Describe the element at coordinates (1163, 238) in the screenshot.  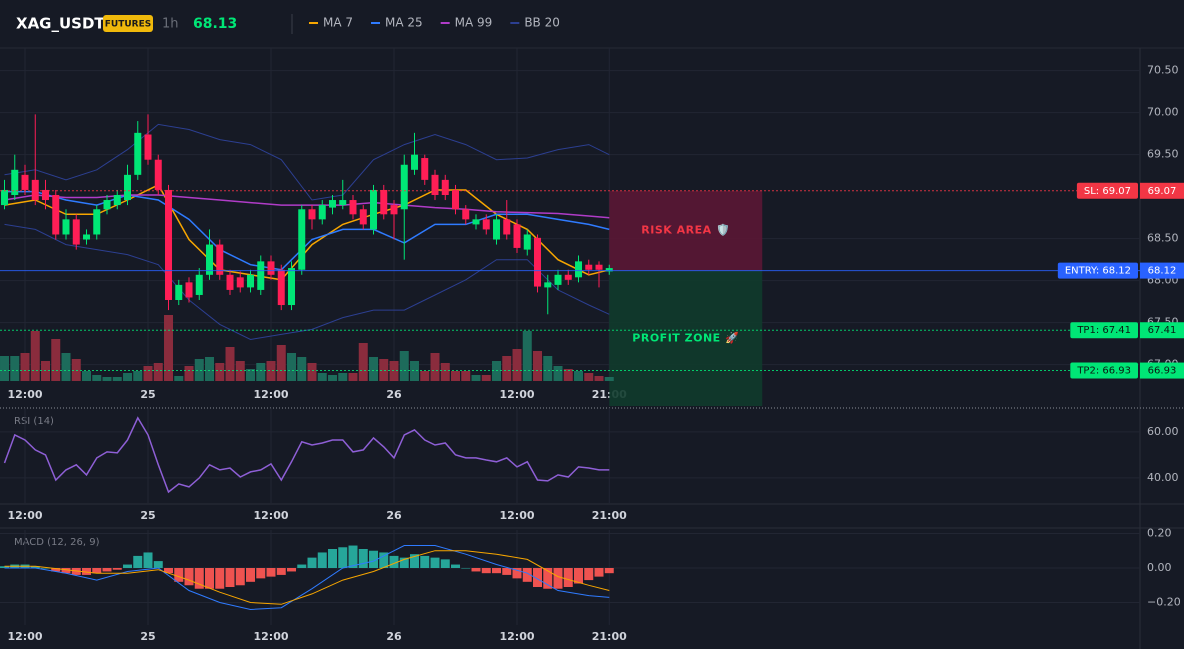
I see `y-tick-label: 68.50` at that location.